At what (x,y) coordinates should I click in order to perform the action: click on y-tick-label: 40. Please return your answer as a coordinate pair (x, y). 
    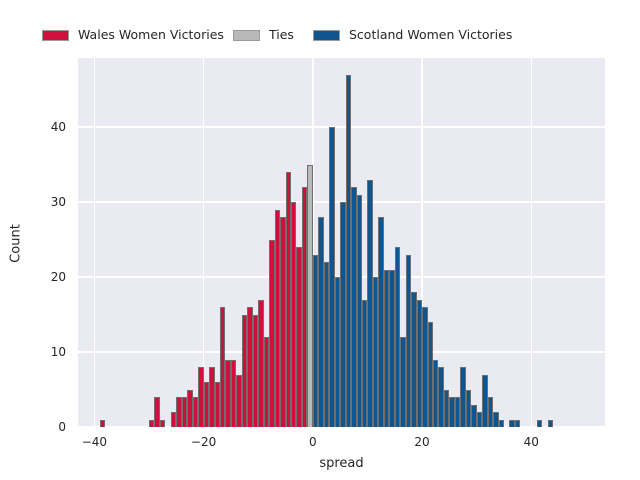
    Looking at the image, I should click on (58, 127).